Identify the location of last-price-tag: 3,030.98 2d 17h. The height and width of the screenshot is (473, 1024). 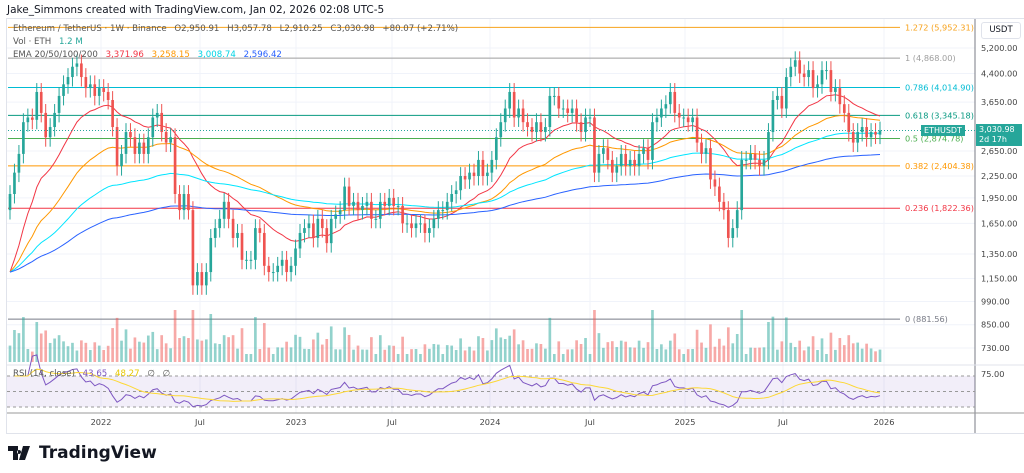
(999, 135).